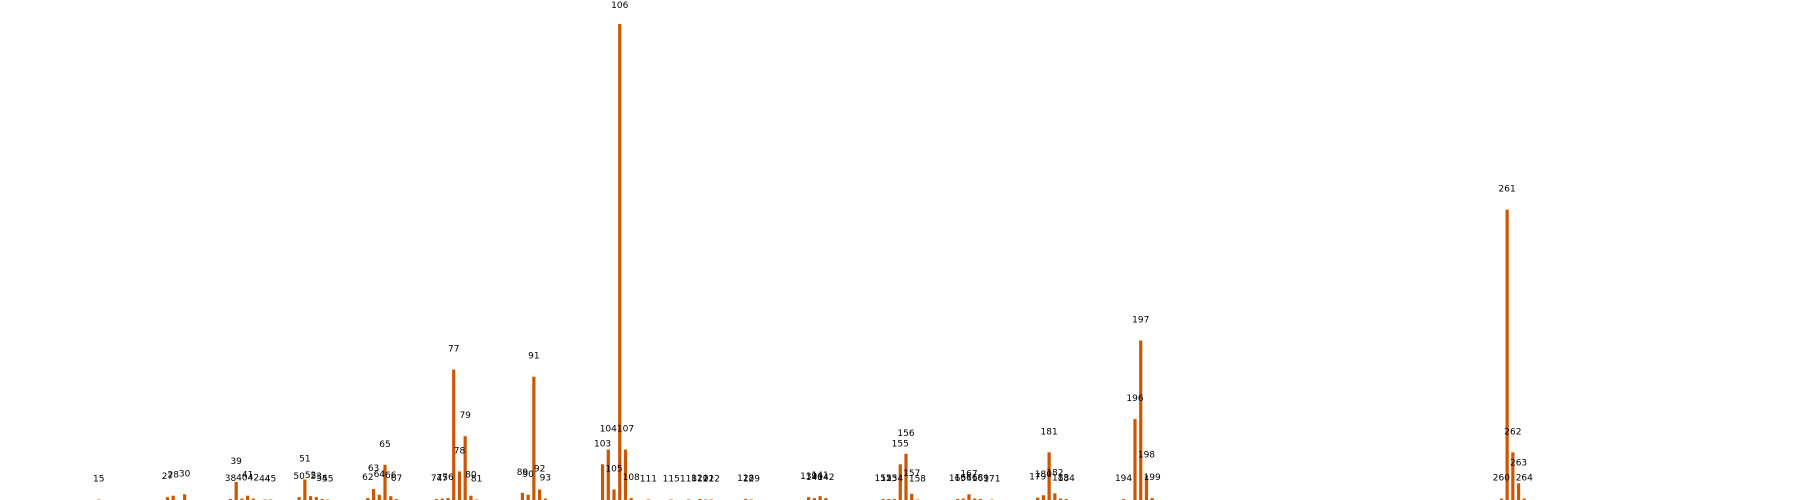  What do you see at coordinates (1524, 479) in the screenshot?
I see `bar-label-264: 264` at bounding box center [1524, 479].